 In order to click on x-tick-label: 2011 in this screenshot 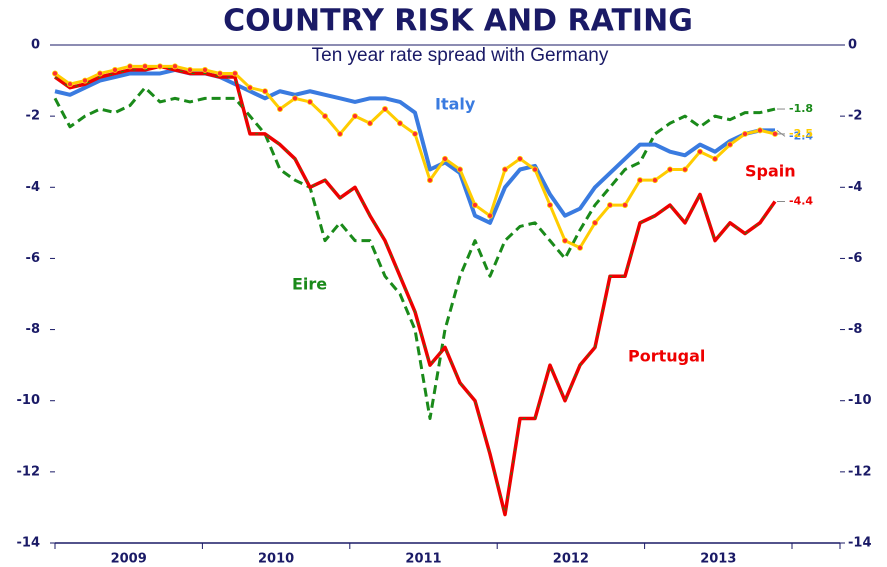, I will do `click(423, 559)`.